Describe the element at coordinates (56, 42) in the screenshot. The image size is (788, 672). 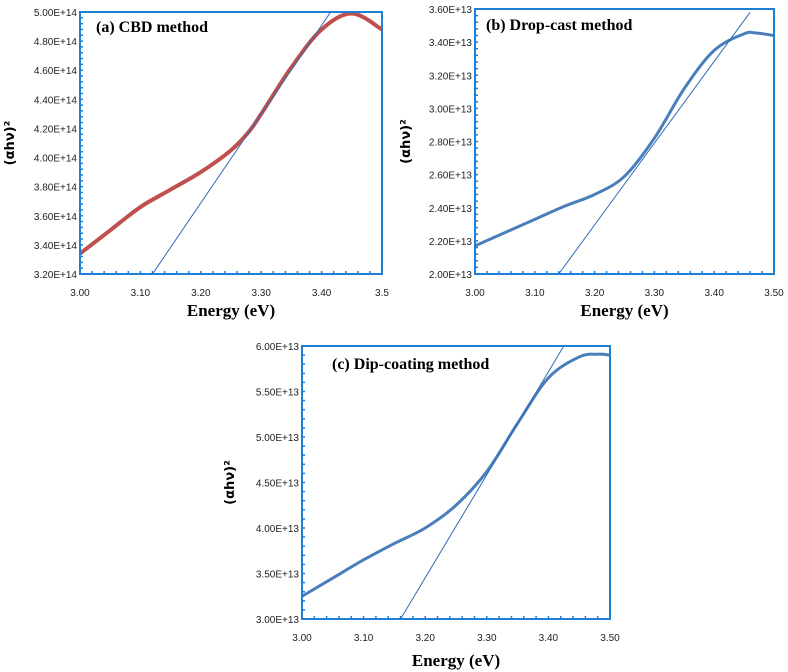
I see `y-tick-label: 4.80E+14` at that location.